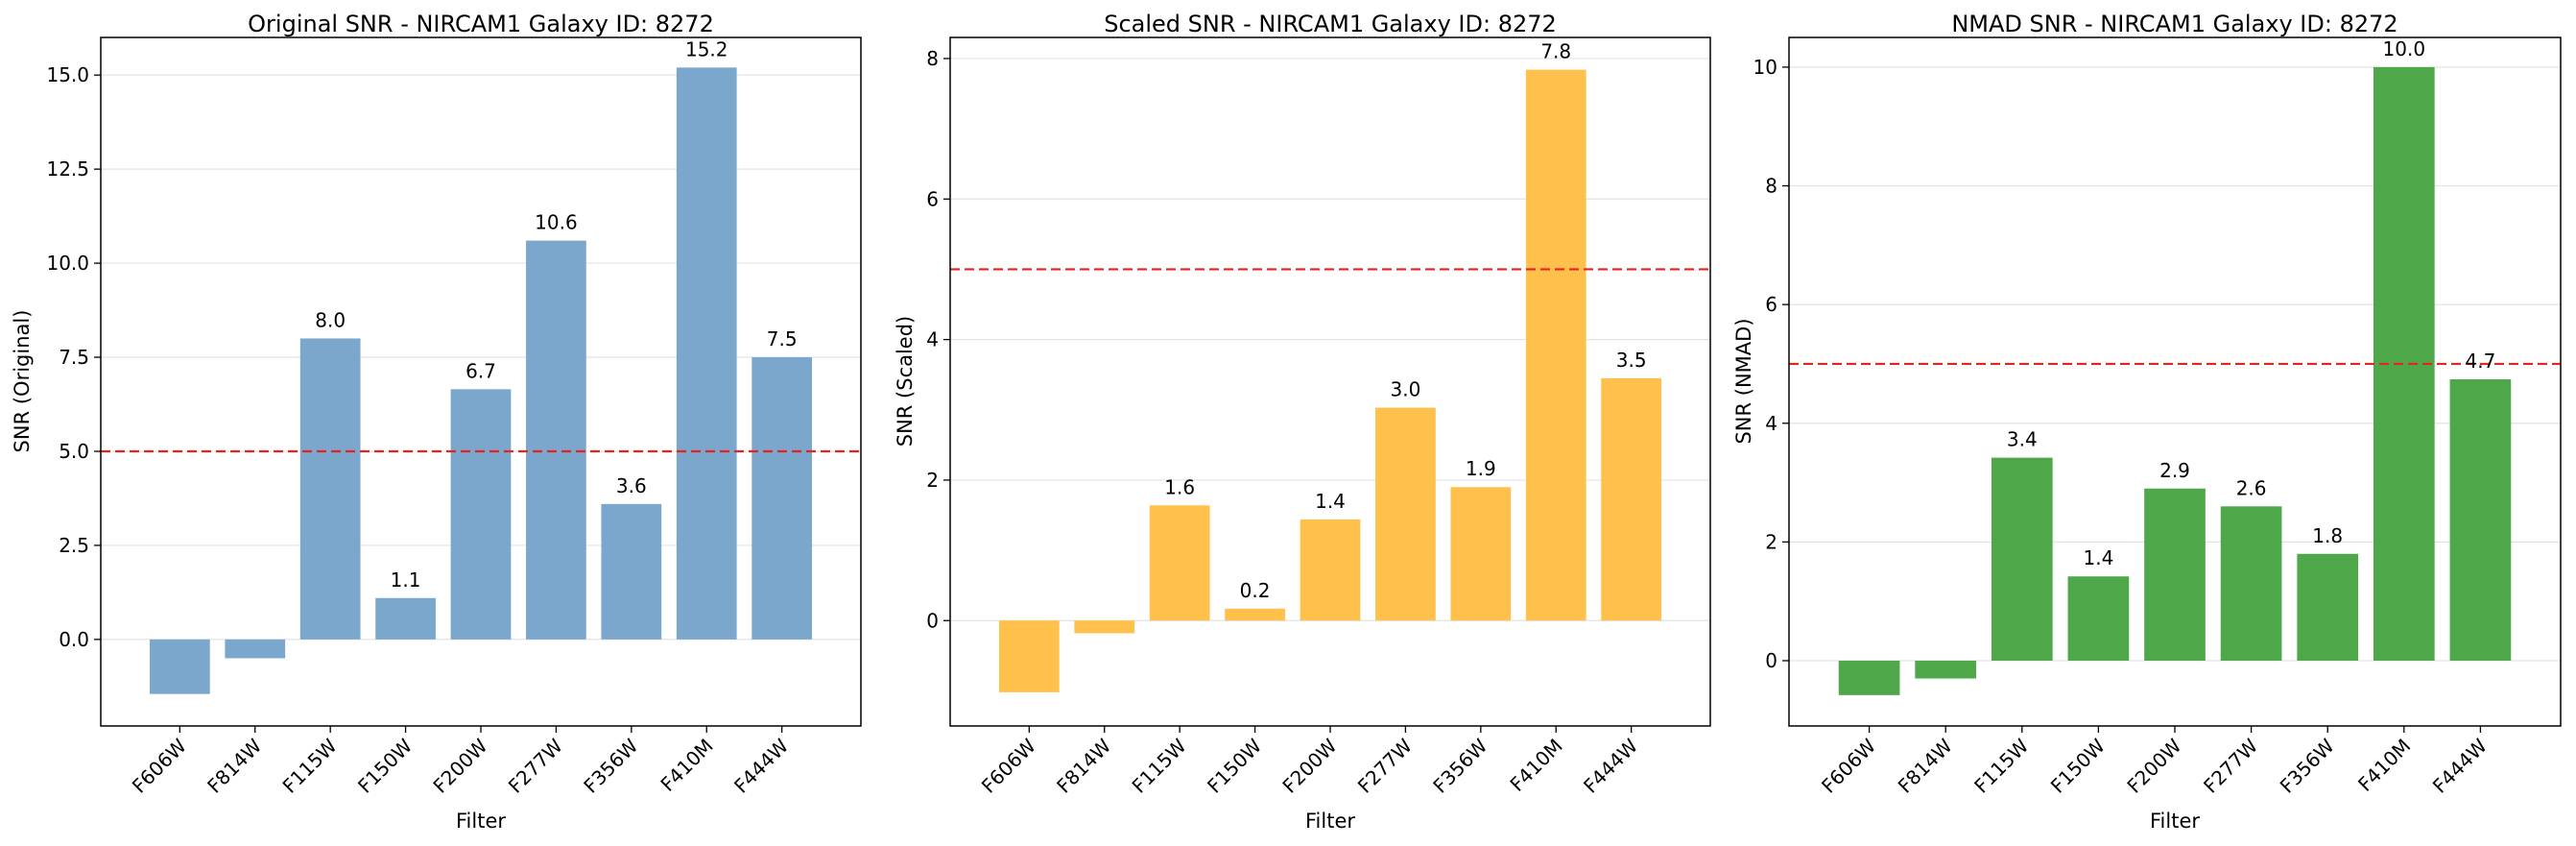  Describe the element at coordinates (1631, 360) in the screenshot. I see `data-label: 3.5` at that location.